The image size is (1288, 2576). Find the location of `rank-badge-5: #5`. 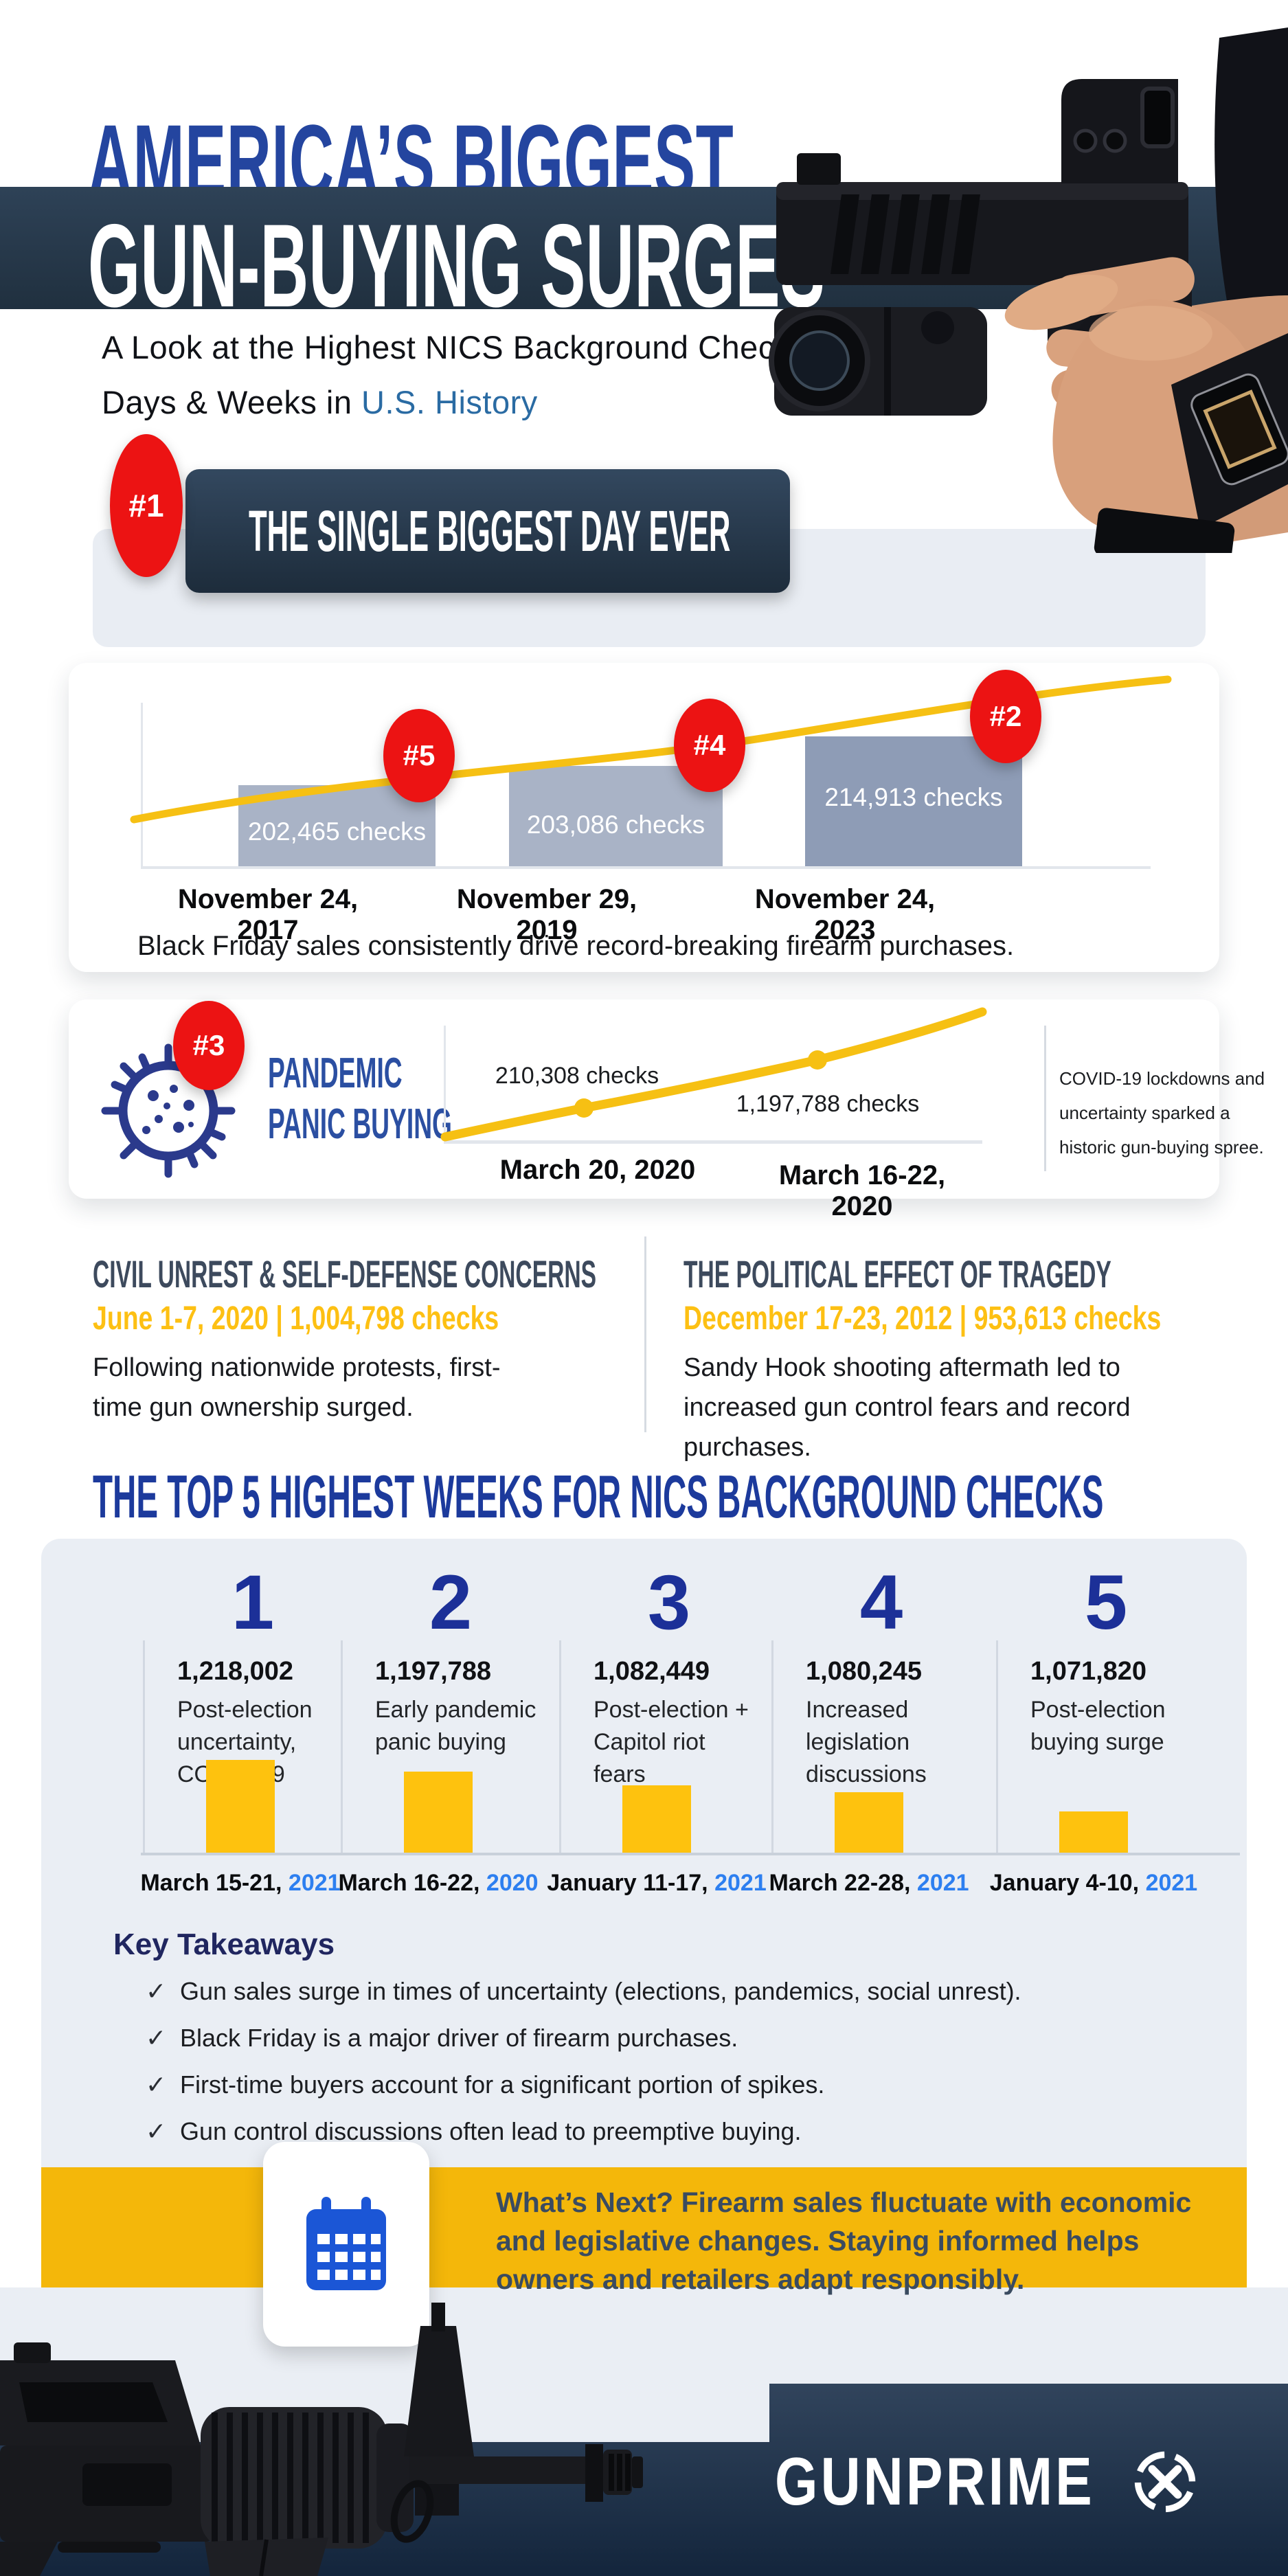

rank-badge-5: #5 is located at coordinates (419, 755).